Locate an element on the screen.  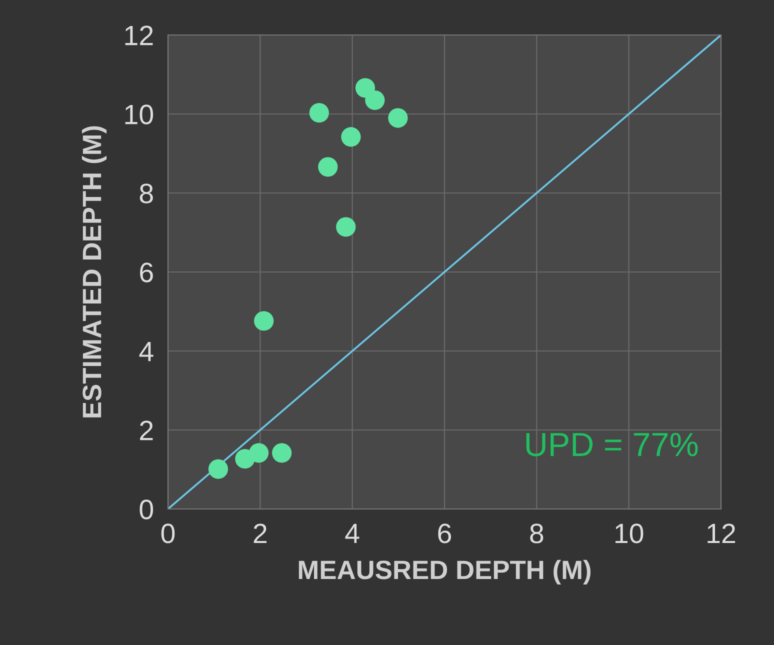
x-tick-label: 4 is located at coordinates (352, 534).